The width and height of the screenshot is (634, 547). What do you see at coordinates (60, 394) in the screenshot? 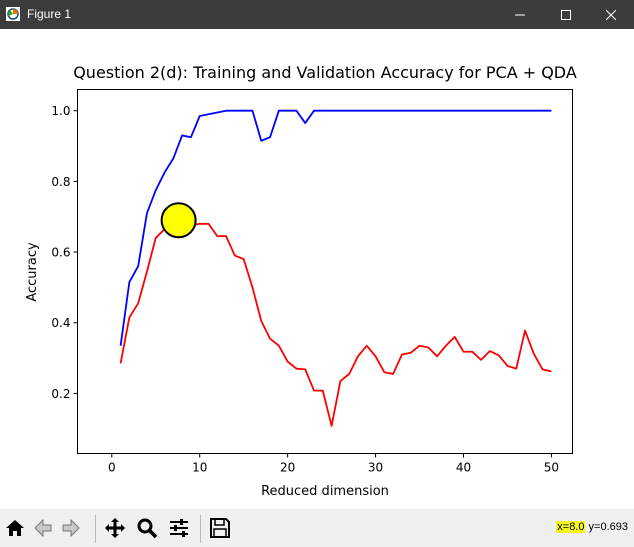
I see `y-tick-label: 0.2` at bounding box center [60, 394].